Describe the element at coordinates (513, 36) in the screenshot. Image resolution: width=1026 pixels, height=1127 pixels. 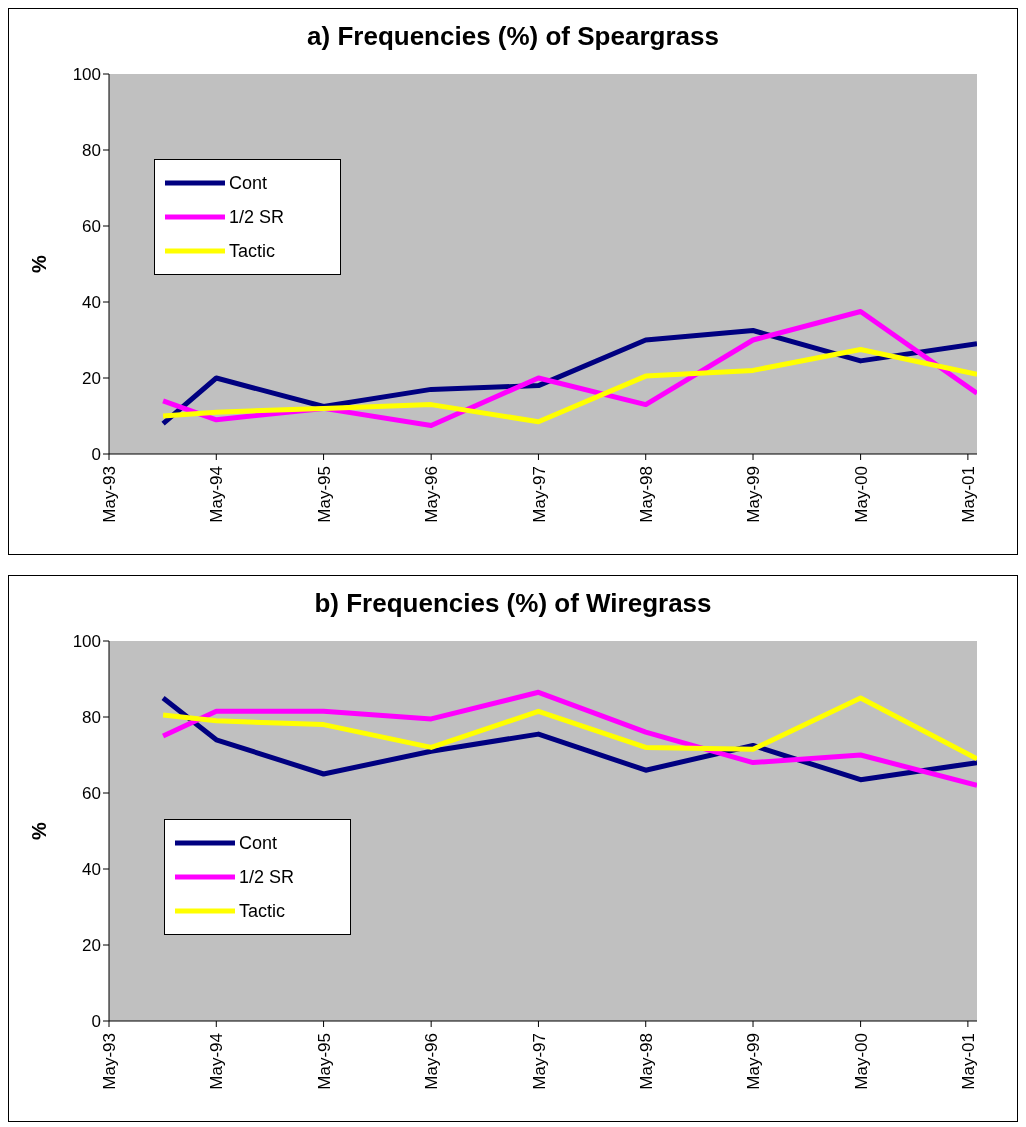
I see `chart-title: a) Frequencies (%) of Speargrass` at that location.